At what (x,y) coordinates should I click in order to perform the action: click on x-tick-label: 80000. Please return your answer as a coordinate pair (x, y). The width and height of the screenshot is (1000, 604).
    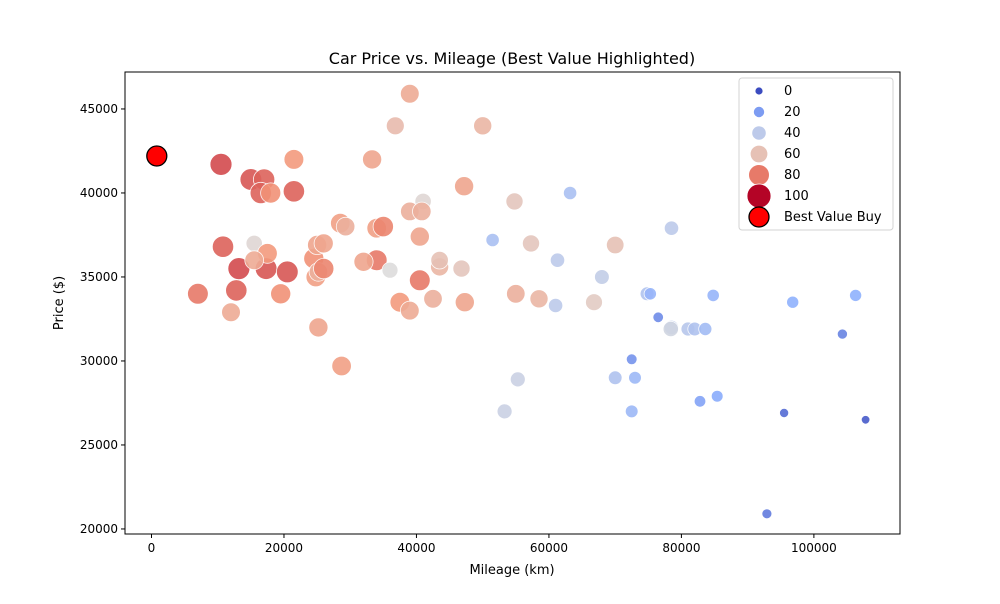
    Looking at the image, I should click on (681, 548).